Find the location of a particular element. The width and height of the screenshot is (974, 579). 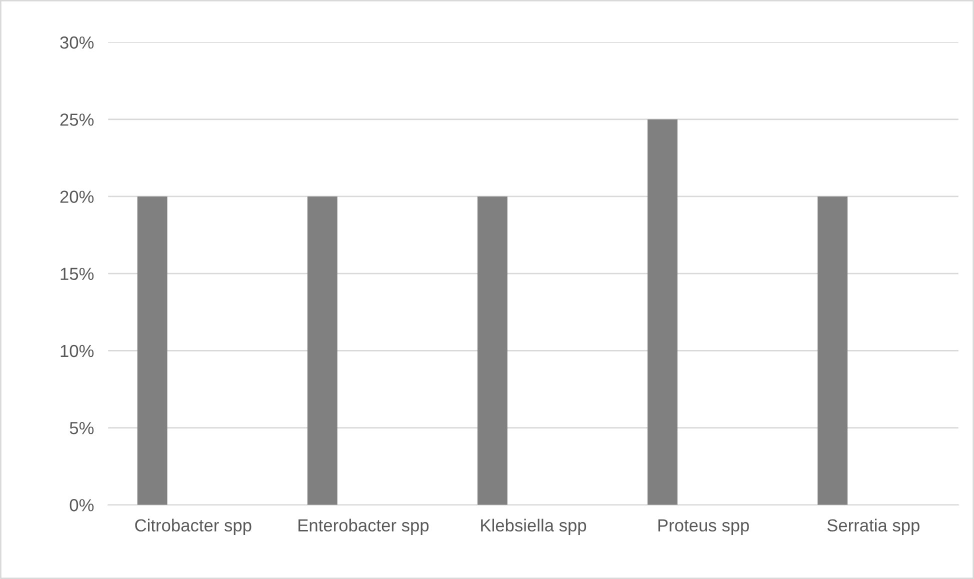

x-tick-label: Citrobacter spp is located at coordinates (193, 526).